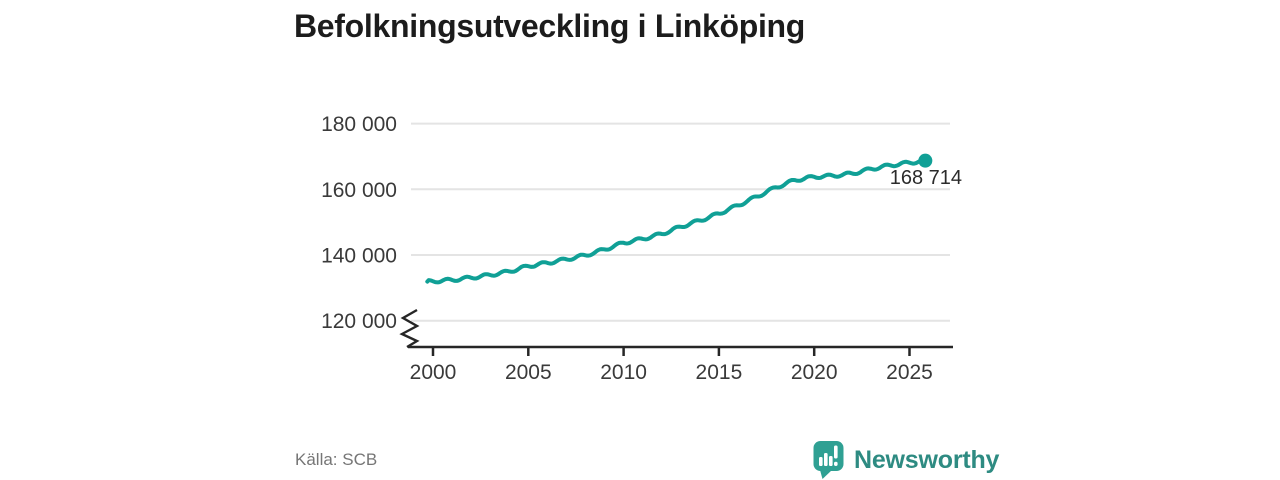  Describe the element at coordinates (359, 321) in the screenshot. I see `y-tick-label: 120 000` at that location.